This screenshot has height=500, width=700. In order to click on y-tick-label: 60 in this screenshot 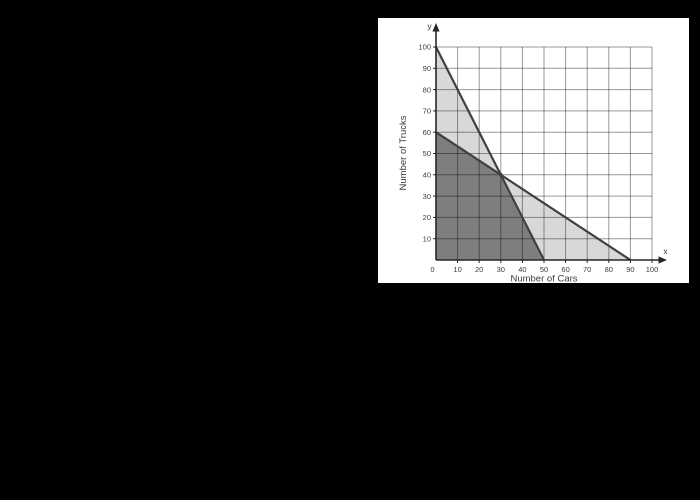, I will do `click(427, 132)`.